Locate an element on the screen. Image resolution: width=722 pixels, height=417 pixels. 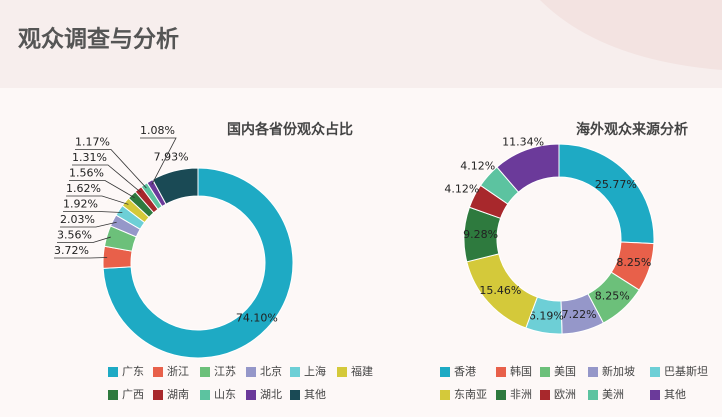
data-label: 6.19% is located at coordinates (546, 315).